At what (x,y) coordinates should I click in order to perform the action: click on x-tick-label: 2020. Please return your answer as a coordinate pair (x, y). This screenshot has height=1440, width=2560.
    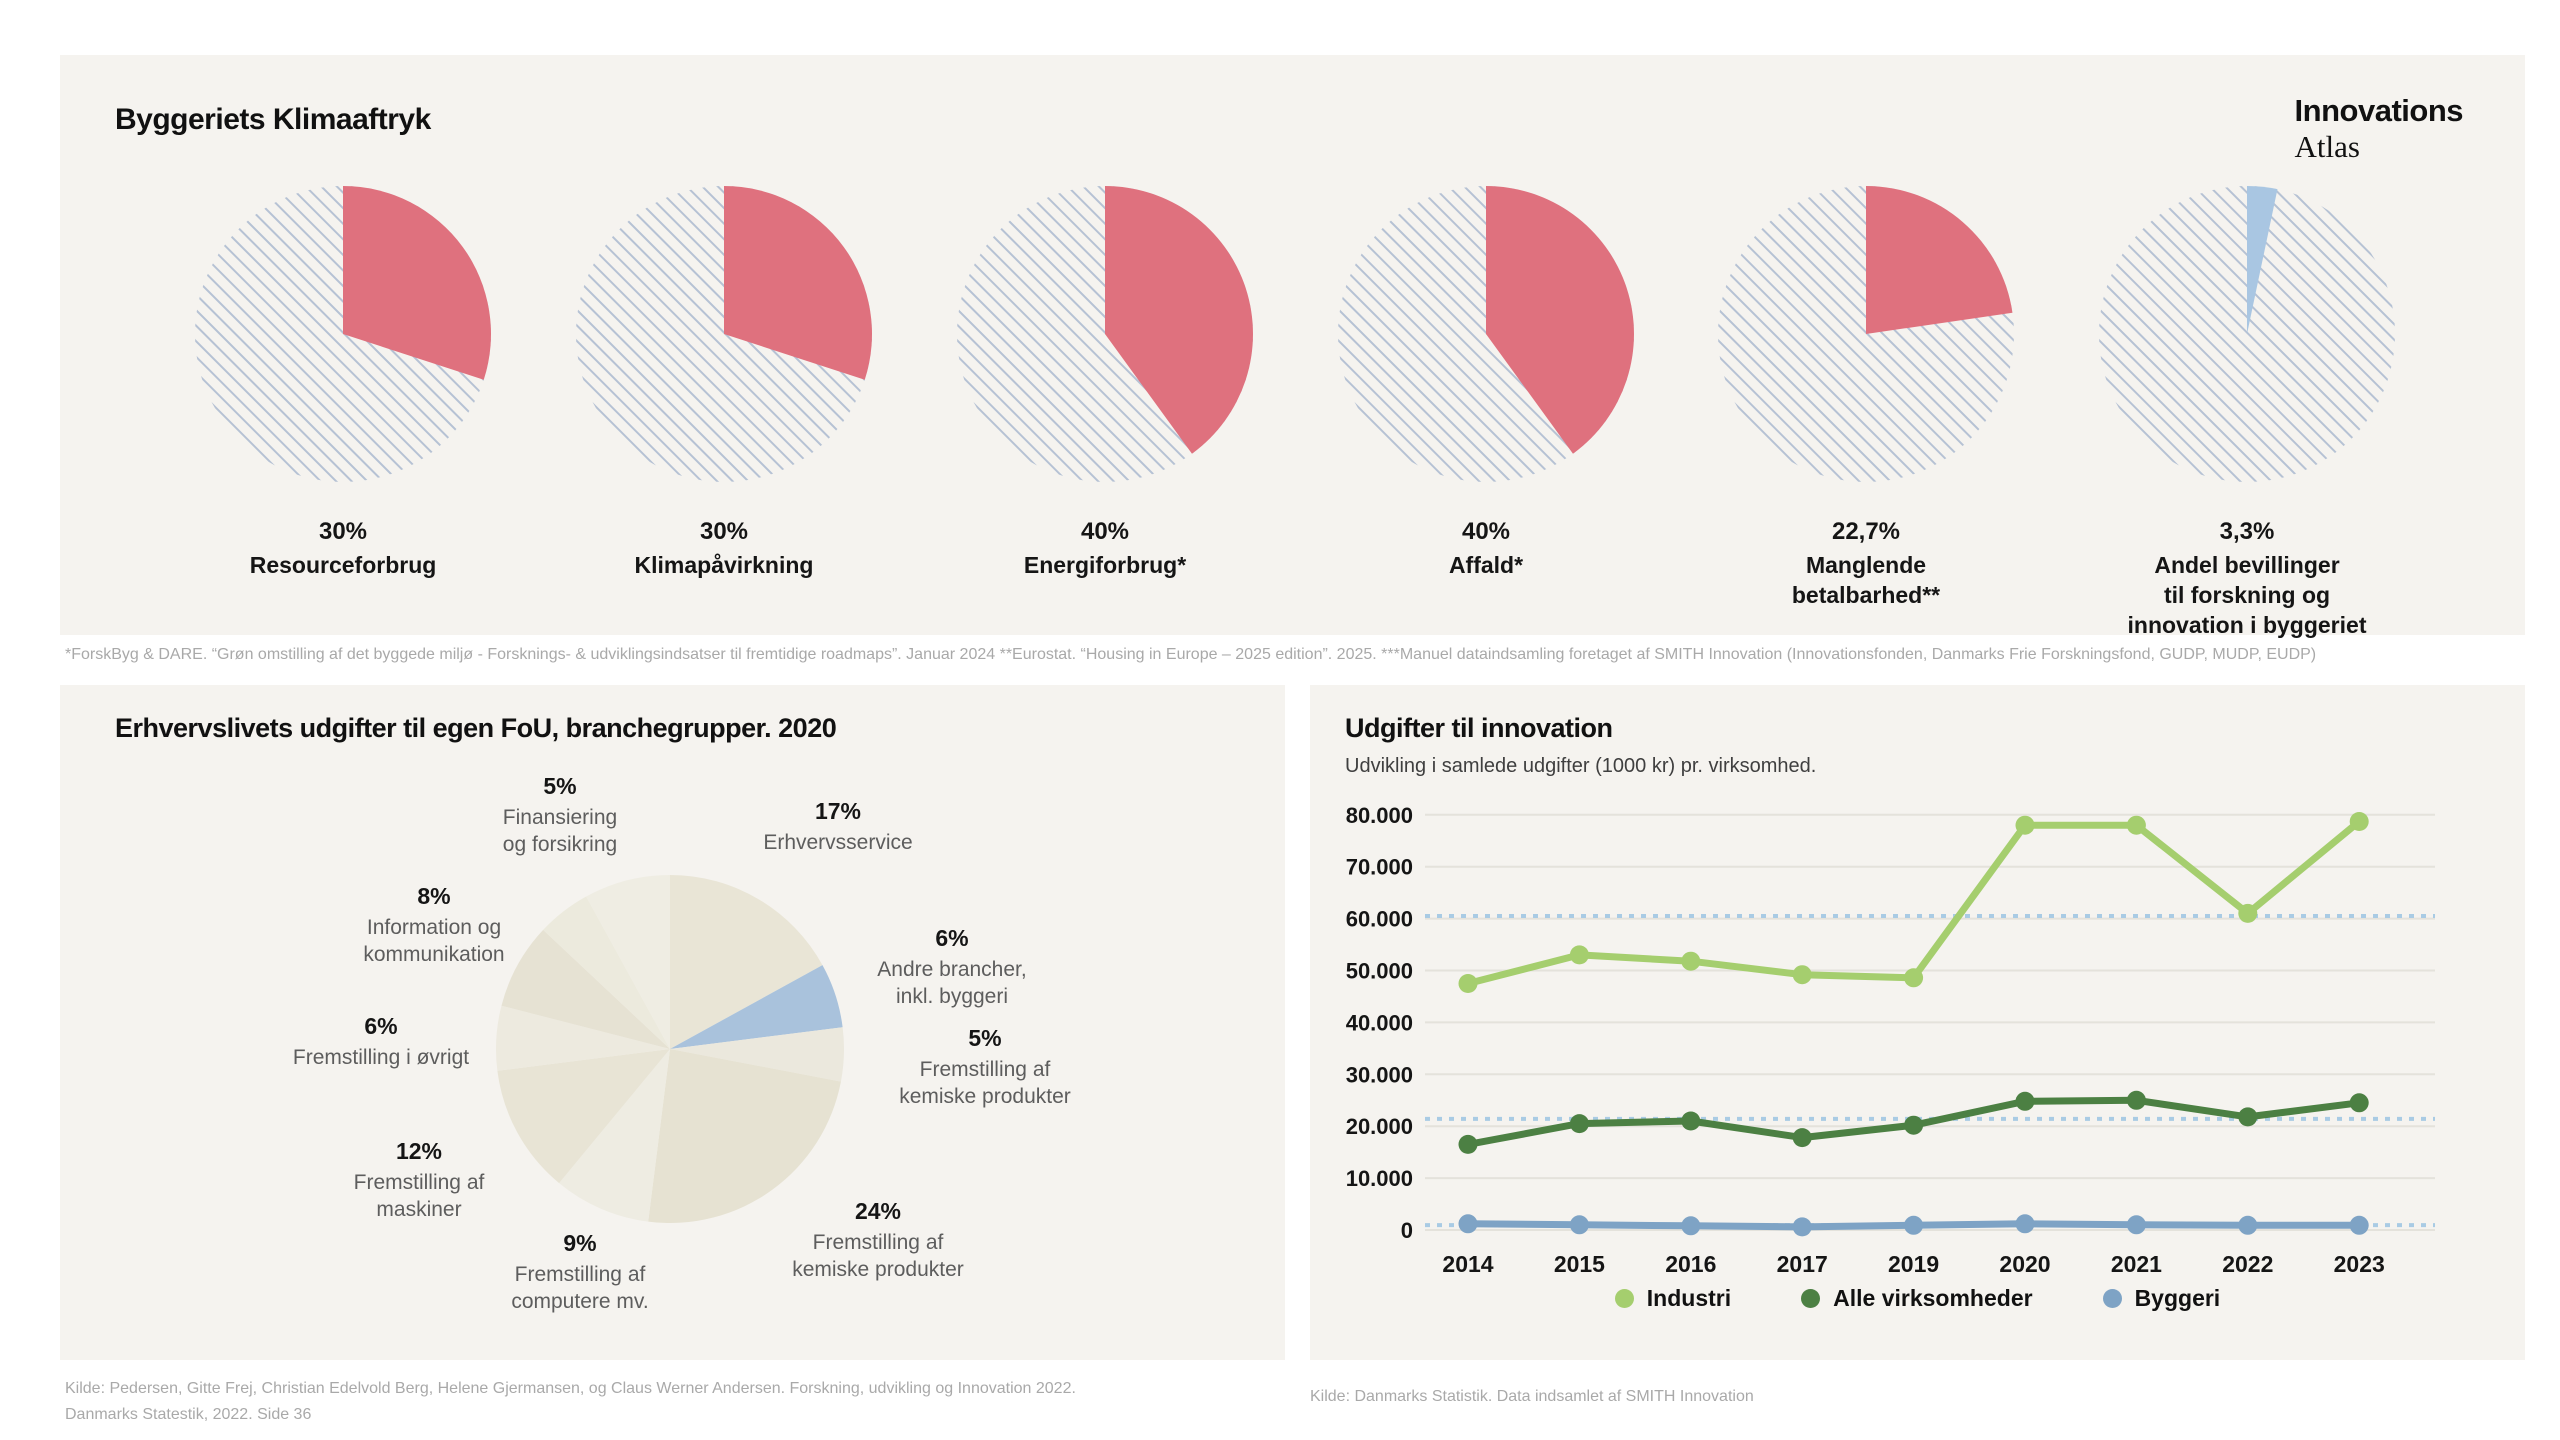
    Looking at the image, I should click on (2024, 1264).